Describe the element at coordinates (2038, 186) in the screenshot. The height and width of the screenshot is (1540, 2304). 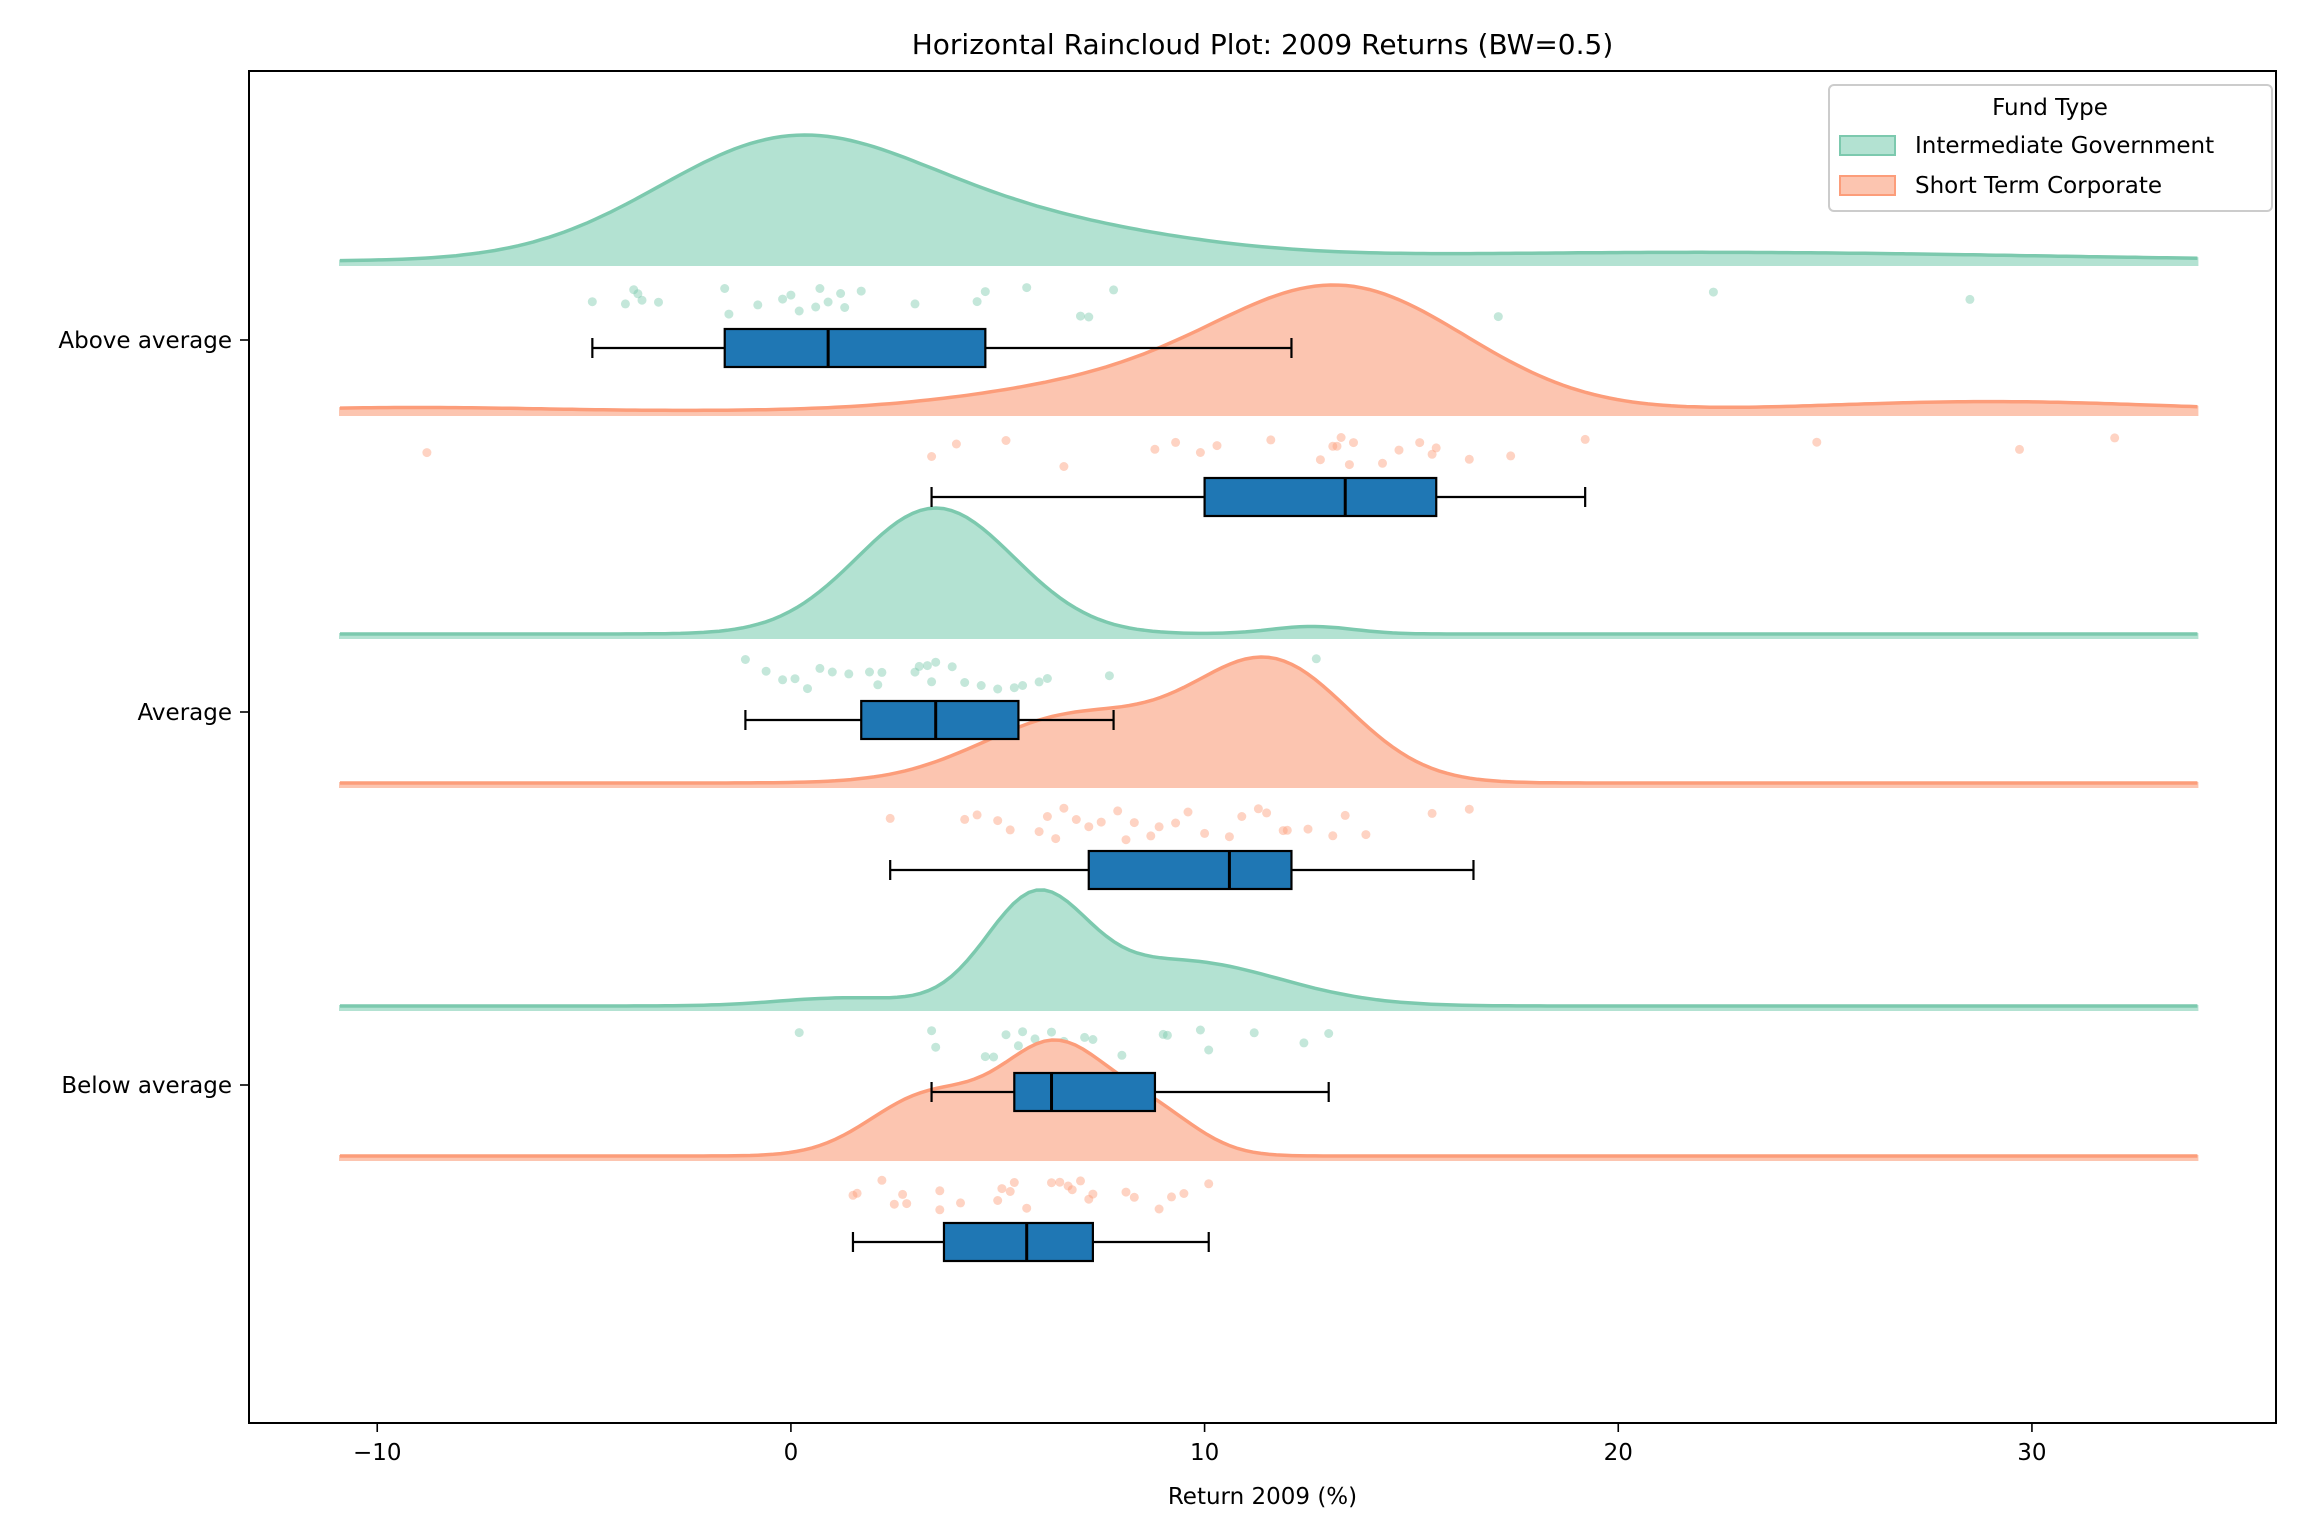
I see `legend-label-short-term-corporate: Short Term Corporate` at that location.